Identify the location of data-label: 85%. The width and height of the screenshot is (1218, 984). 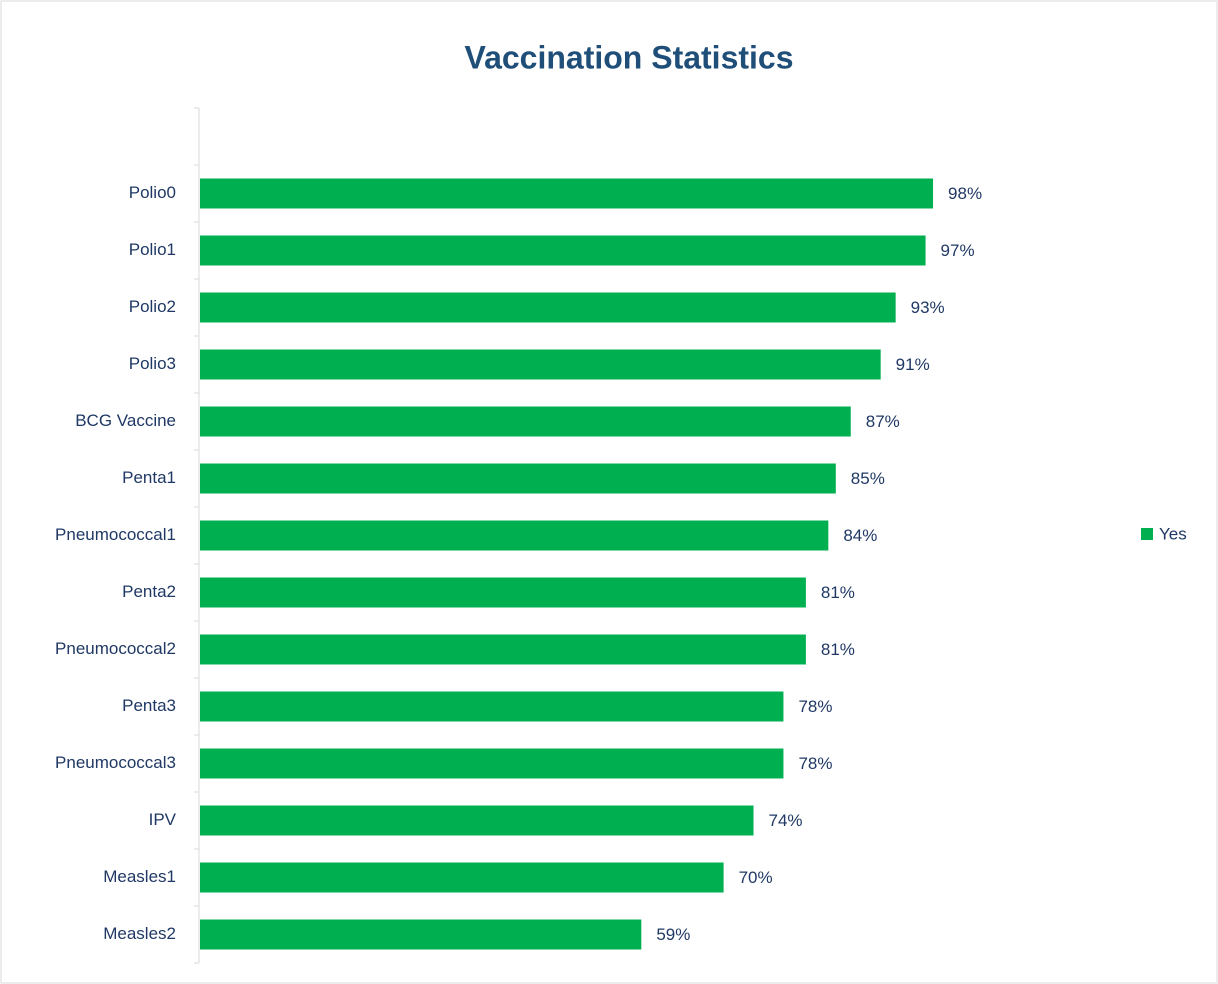
(868, 478).